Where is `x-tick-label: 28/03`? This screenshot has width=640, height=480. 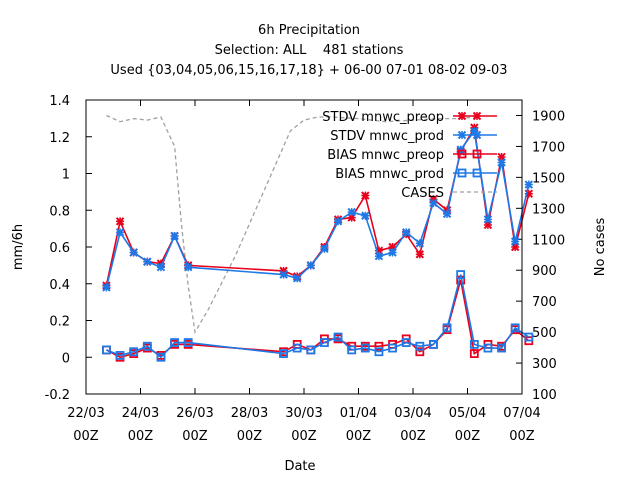 x-tick-label: 28/03 is located at coordinates (249, 413).